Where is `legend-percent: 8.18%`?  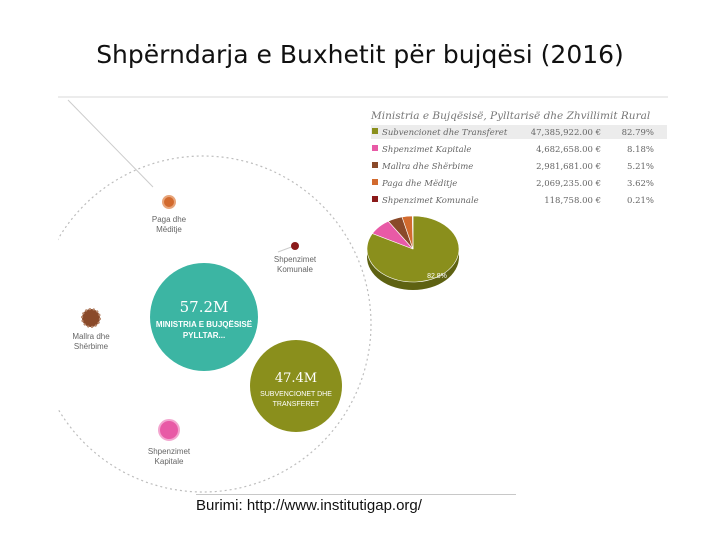 legend-percent: 8.18% is located at coordinates (640, 150).